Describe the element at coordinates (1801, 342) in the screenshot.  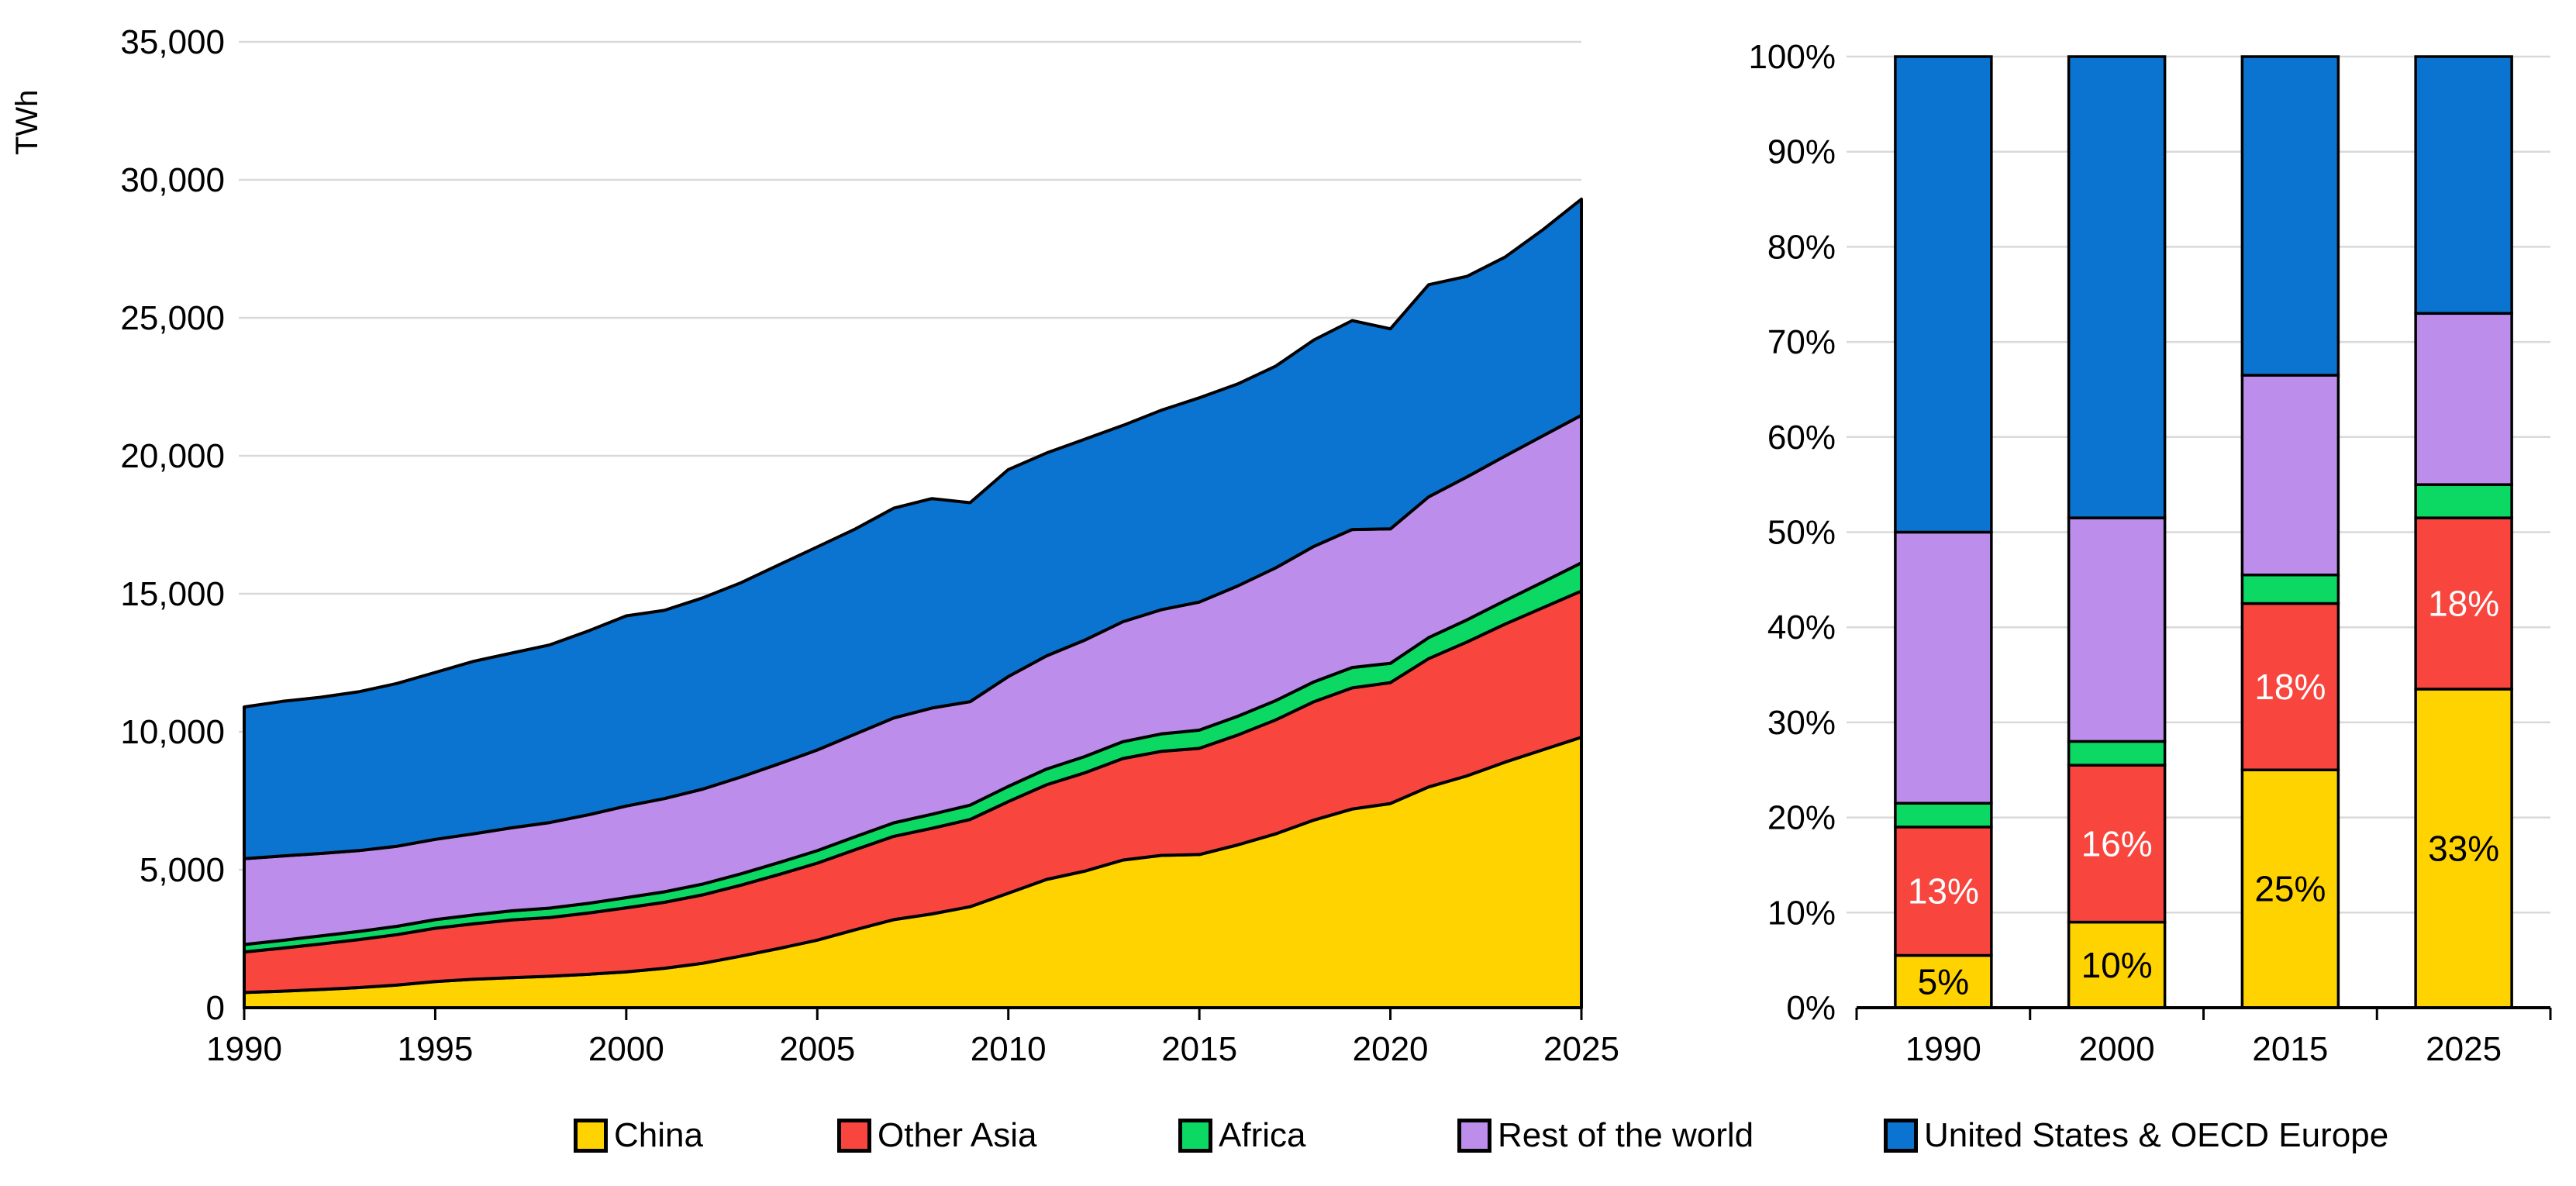
I see `y-tick-label: 70%` at that location.